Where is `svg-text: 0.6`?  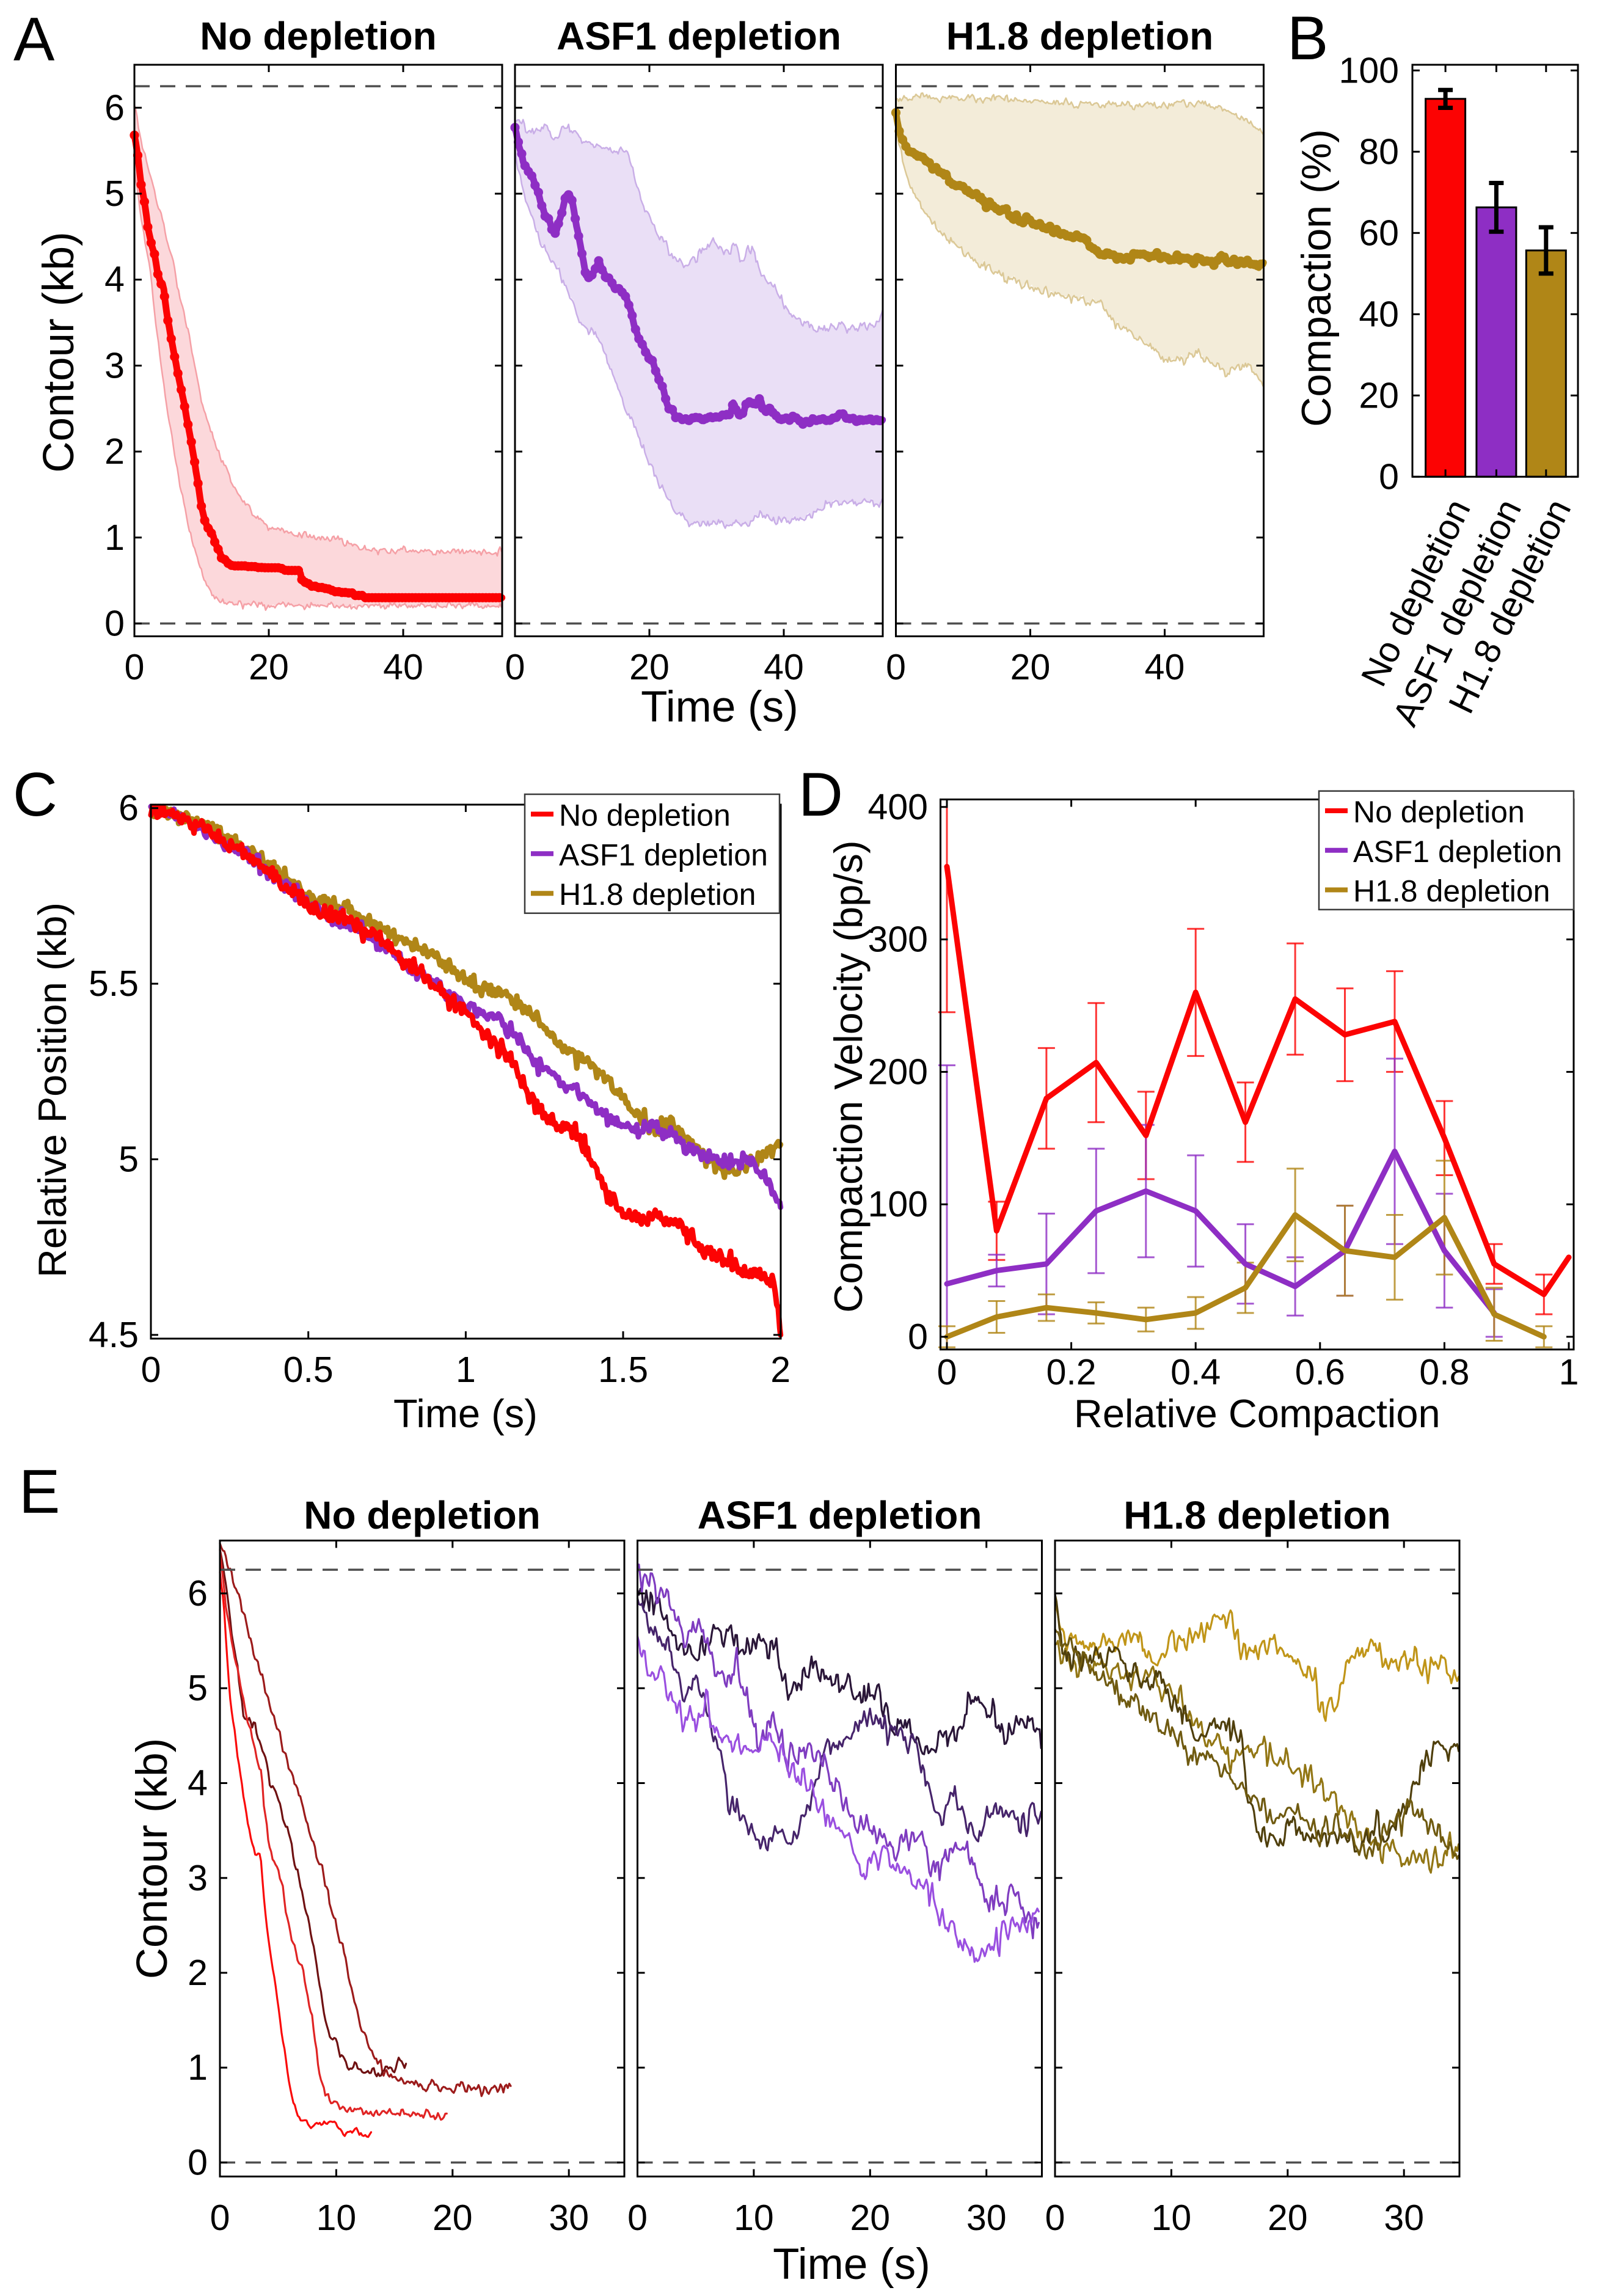 svg-text: 0.6 is located at coordinates (1320, 1372).